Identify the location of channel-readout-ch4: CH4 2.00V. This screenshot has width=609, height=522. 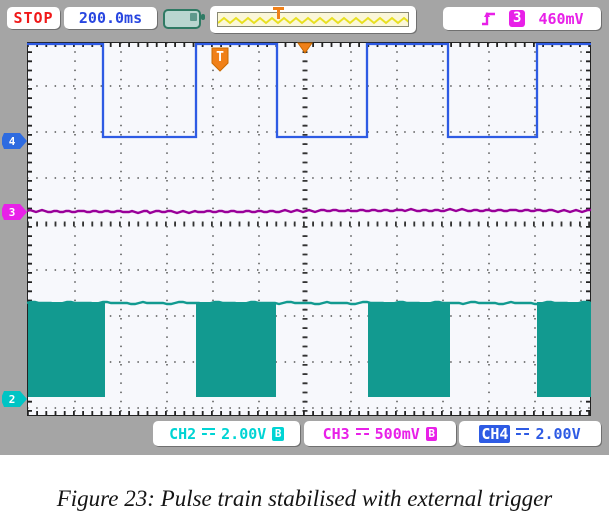
(530, 433).